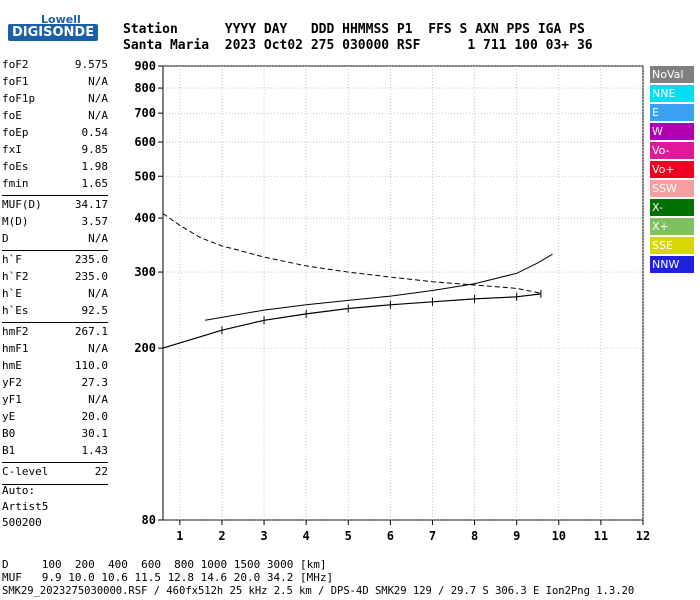  Describe the element at coordinates (432, 536) in the screenshot. I see `x-tick-label: 7` at that location.